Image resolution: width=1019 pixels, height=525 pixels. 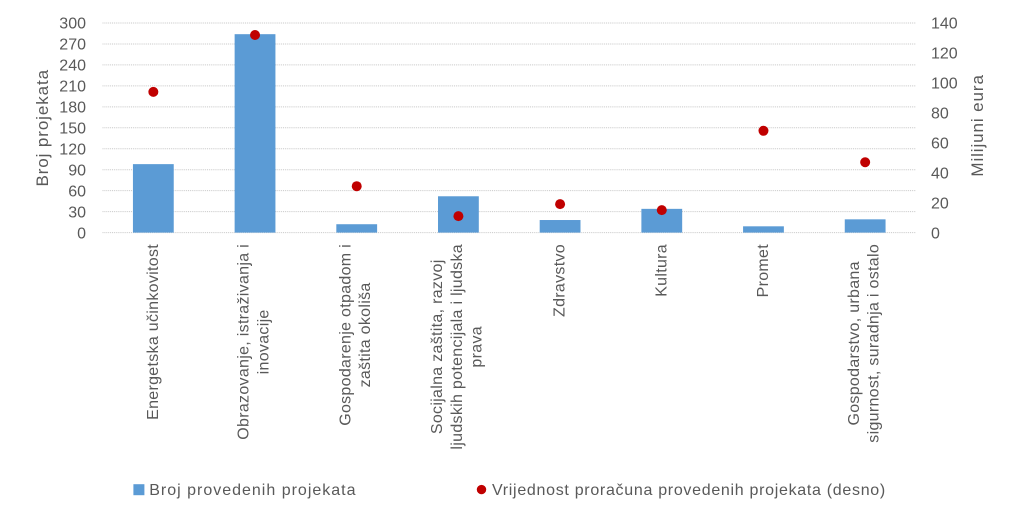 I want to click on svg-text: 90, so click(x=77, y=170).